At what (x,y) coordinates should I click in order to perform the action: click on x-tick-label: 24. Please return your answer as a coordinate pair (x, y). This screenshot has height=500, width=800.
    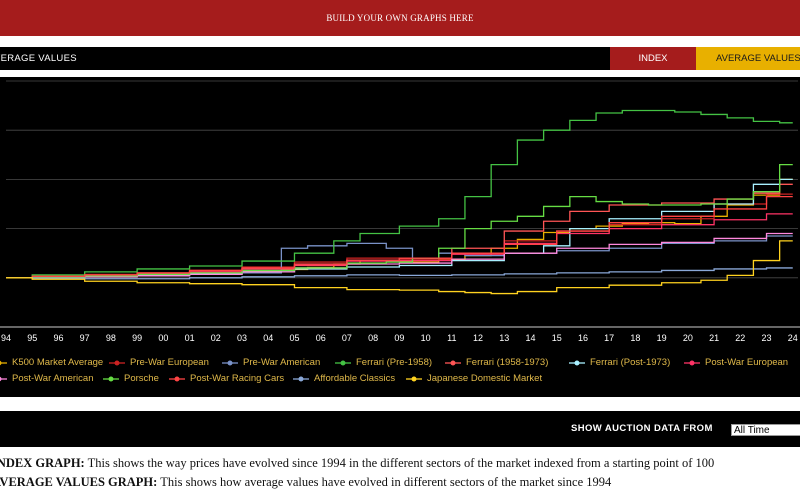
    Looking at the image, I should click on (793, 338).